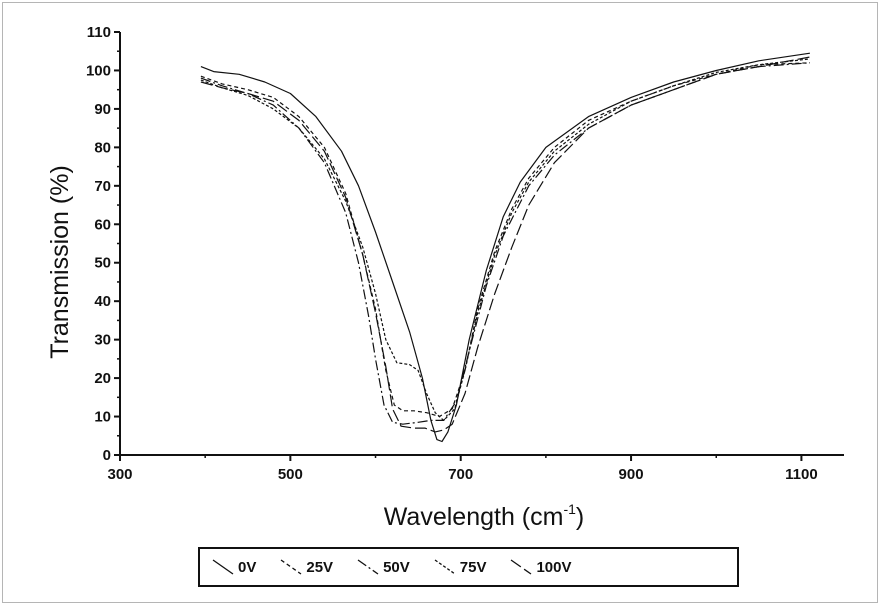 Image resolution: width=882 pixels, height=607 pixels. What do you see at coordinates (98, 70) in the screenshot?
I see `y-tick-label: 100` at bounding box center [98, 70].